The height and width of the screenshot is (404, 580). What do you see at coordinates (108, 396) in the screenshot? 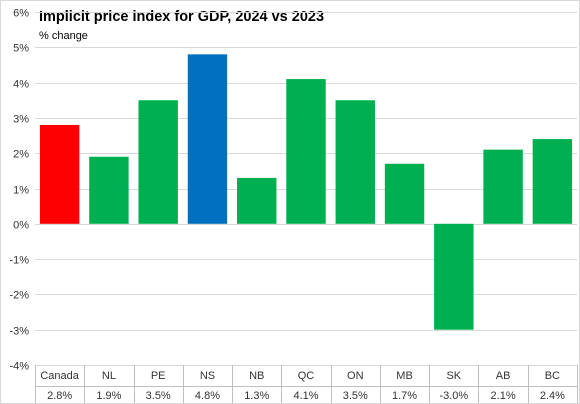
I see `data-table-value: 1.9%` at bounding box center [108, 396].